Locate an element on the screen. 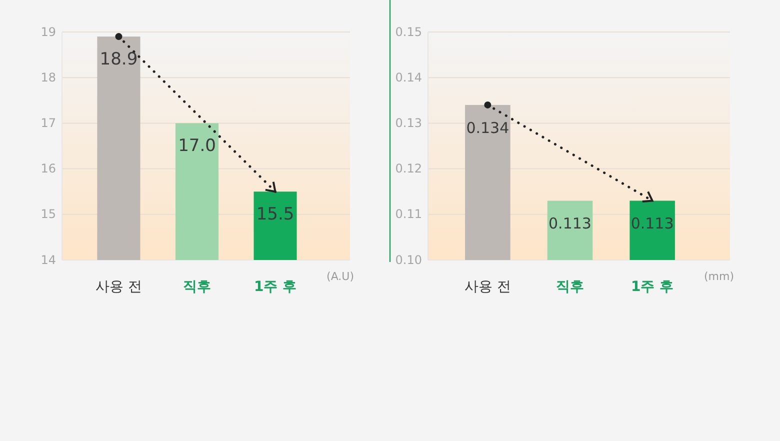 Image resolution: width=780 pixels, height=441 pixels. data-label: 17.0 is located at coordinates (197, 146).